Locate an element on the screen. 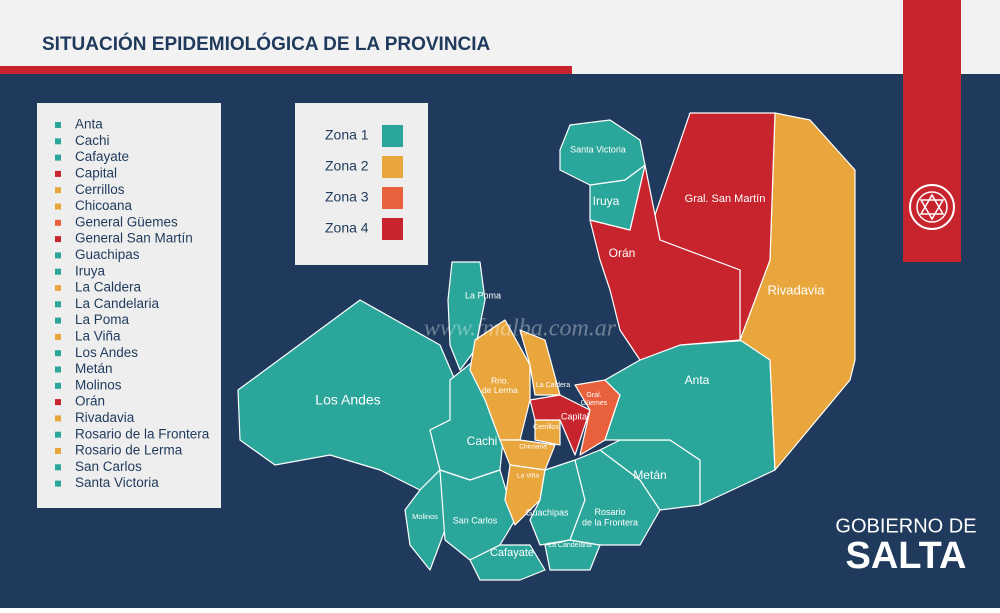 This screenshot has height=613, width=1000. map-label: La Viña is located at coordinates (528, 476).